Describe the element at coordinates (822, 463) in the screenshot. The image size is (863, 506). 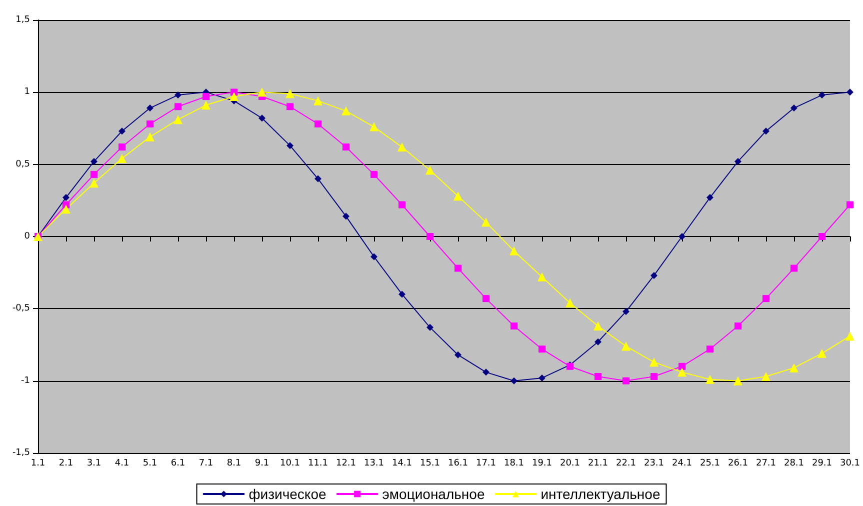
I see `x-tick-label: 29.1` at that location.